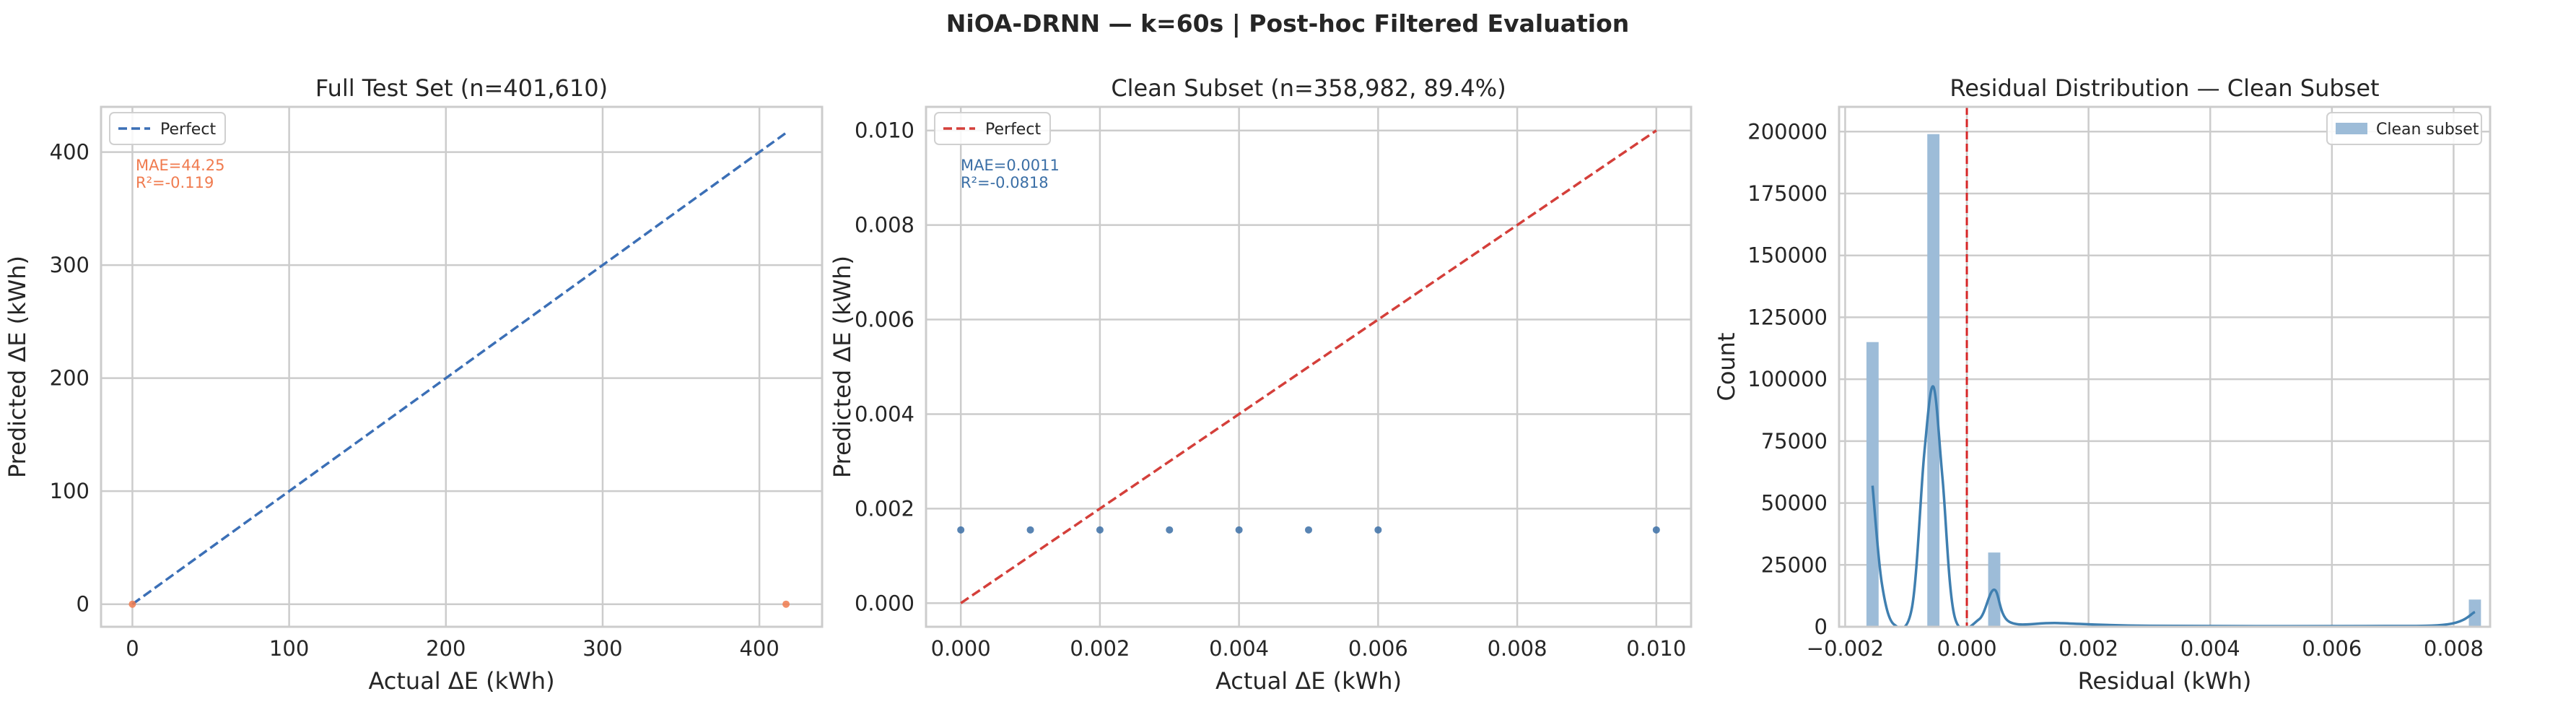 The width and height of the screenshot is (2576, 712). Describe the element at coordinates (1794, 441) in the screenshot. I see `y-tick-label: 75000` at that location.